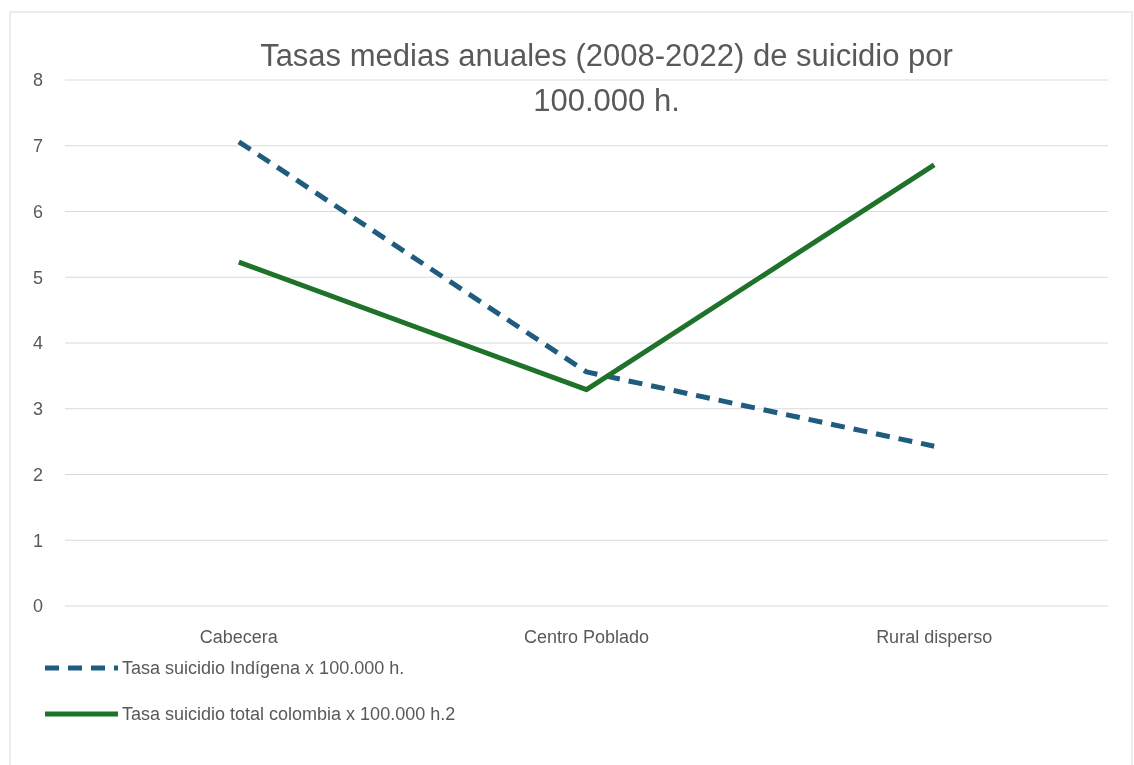 The image size is (1134, 765). I want to click on y-tick-label: 8, so click(37, 80).